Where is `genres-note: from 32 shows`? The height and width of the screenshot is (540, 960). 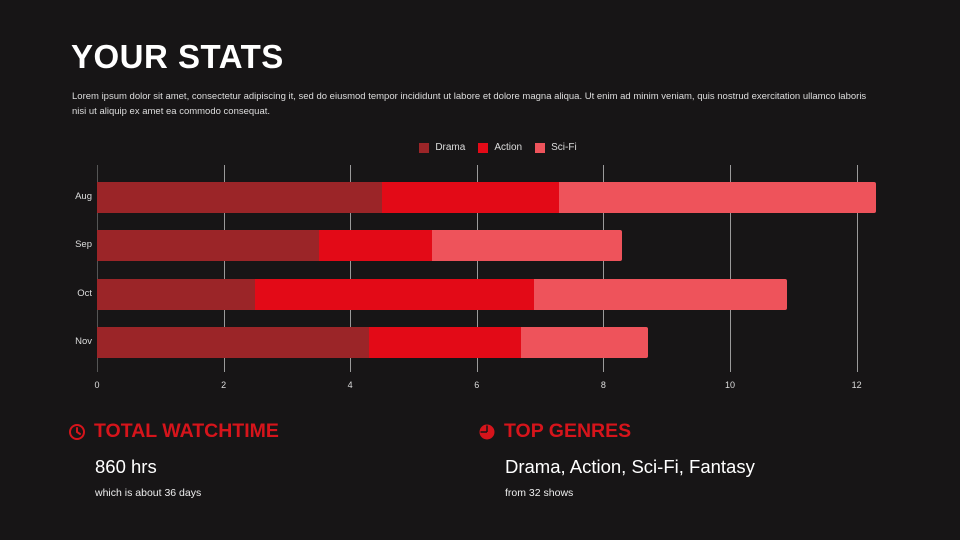
genres-note: from 32 shows is located at coordinates (539, 493).